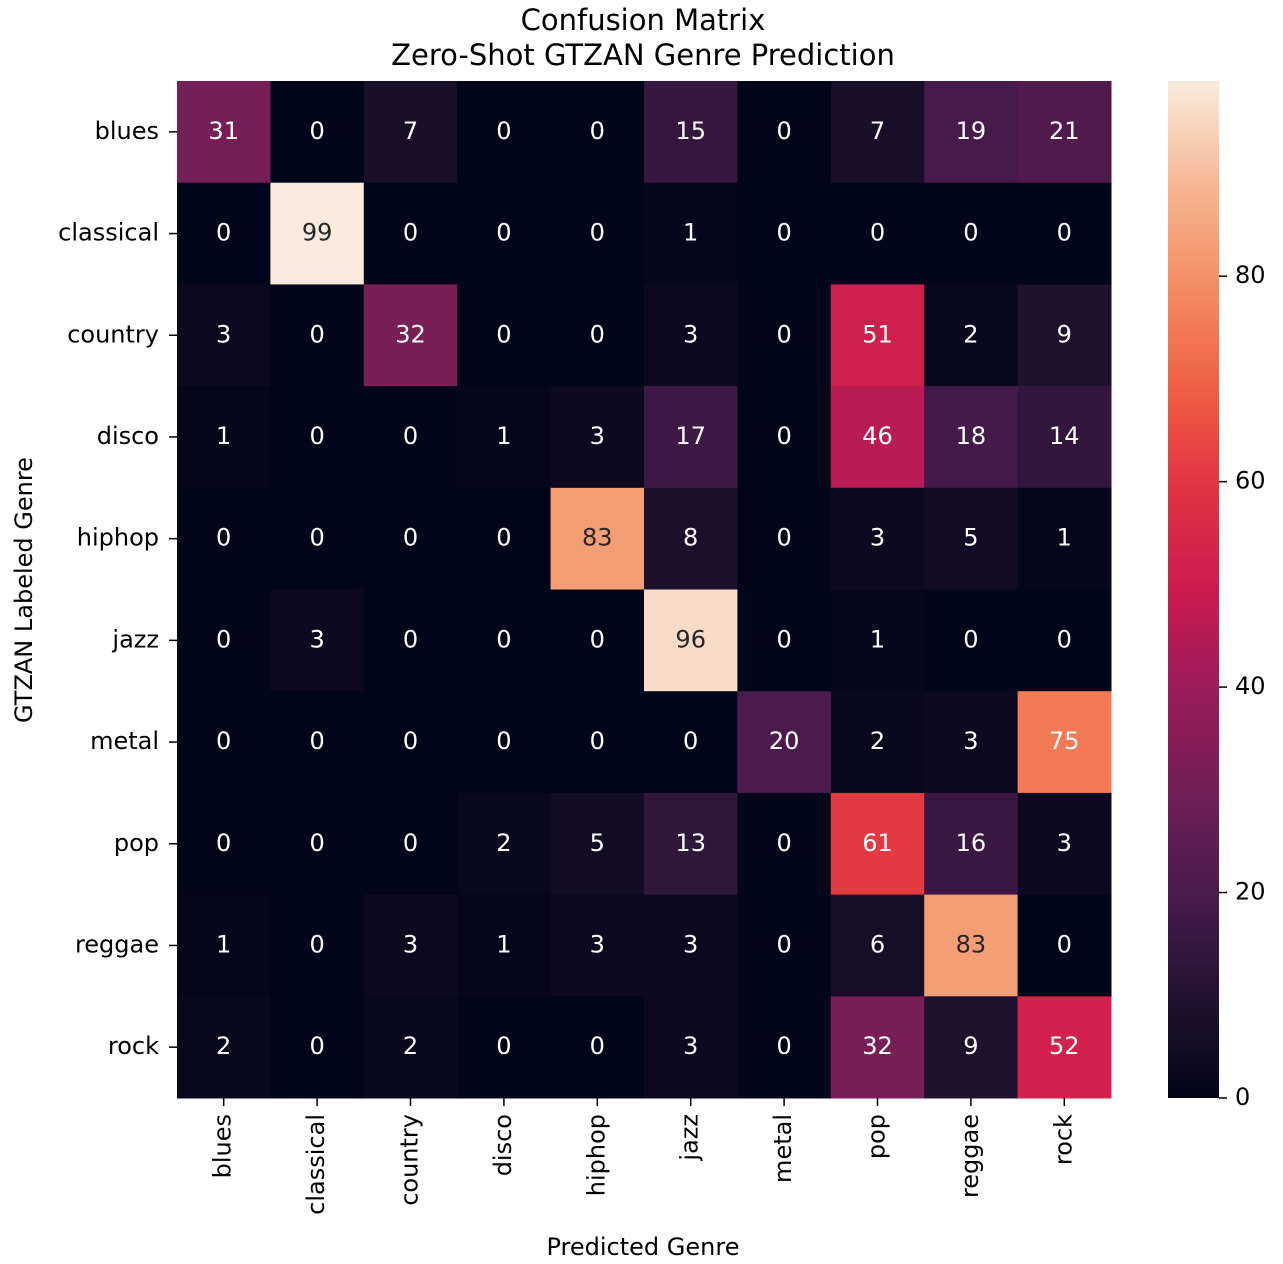  What do you see at coordinates (971, 131) in the screenshot?
I see `cell-label: 19` at bounding box center [971, 131].